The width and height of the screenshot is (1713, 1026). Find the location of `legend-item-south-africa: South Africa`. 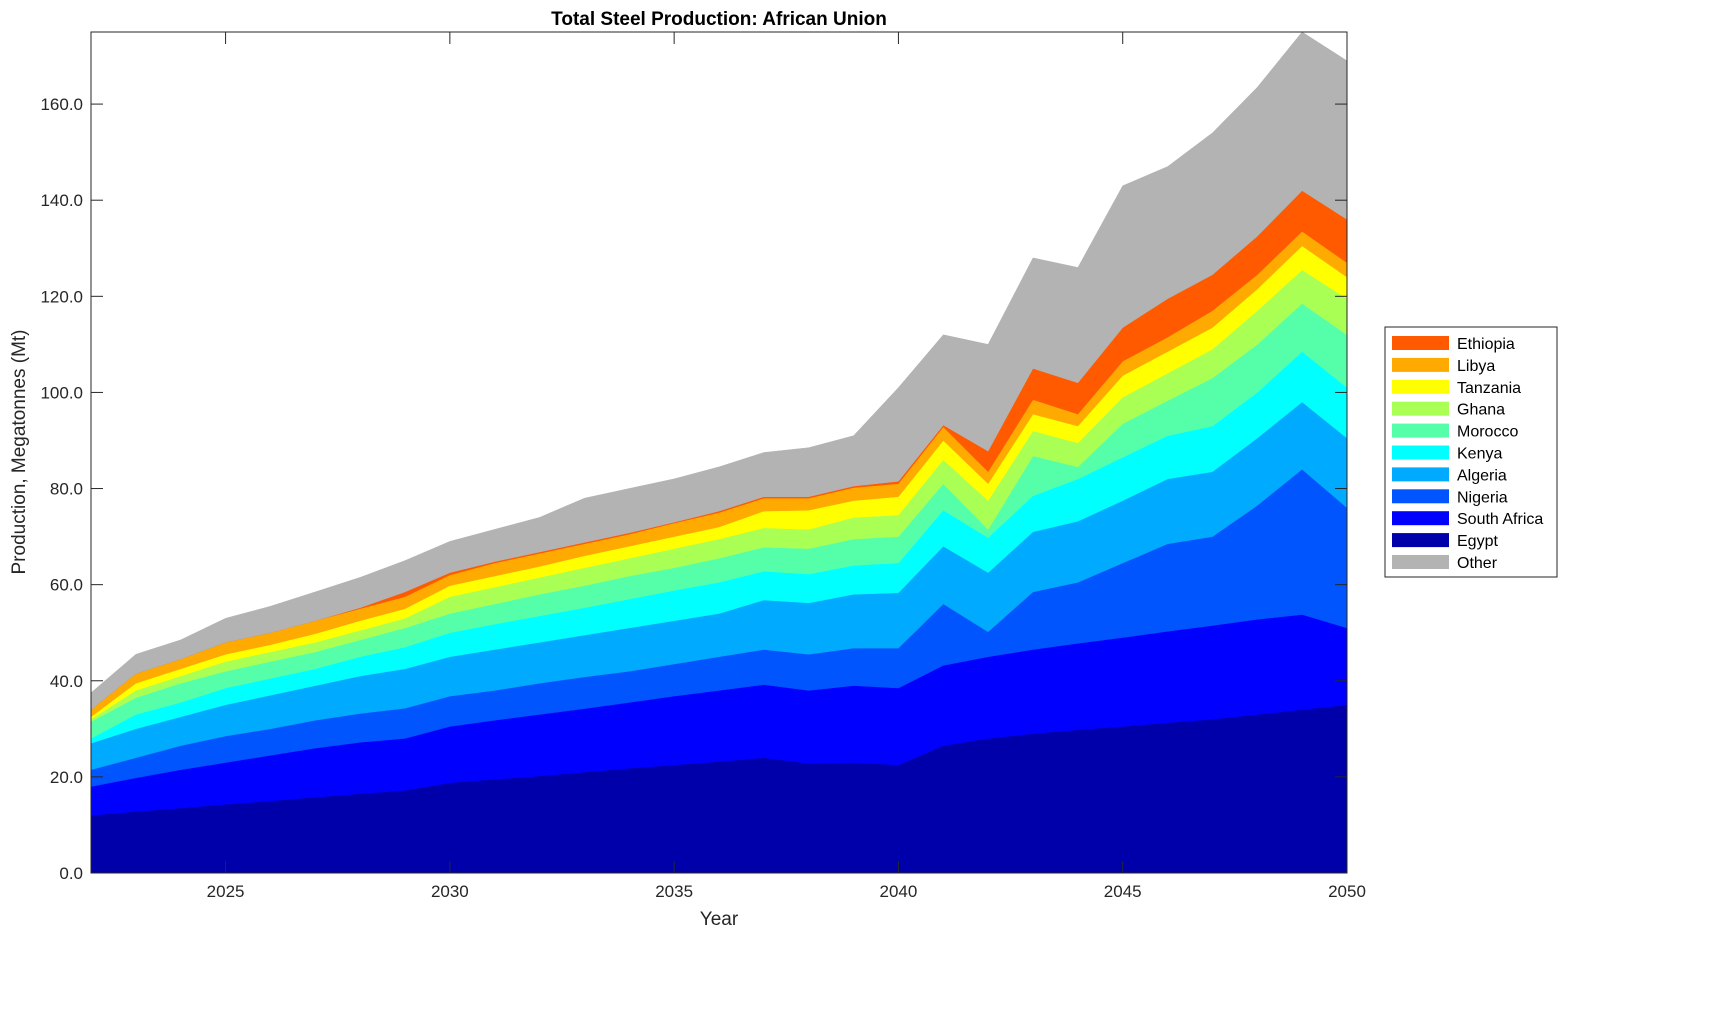

legend-item-south-africa: South Africa is located at coordinates (1467, 519).